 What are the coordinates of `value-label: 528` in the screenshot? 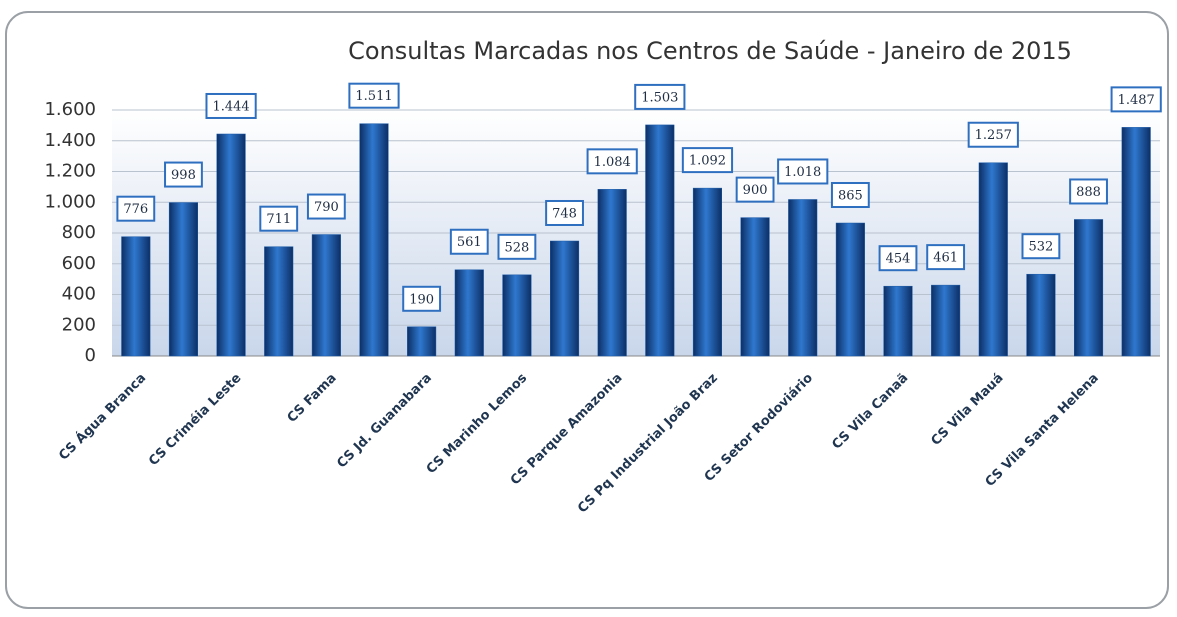 It's located at (516, 247).